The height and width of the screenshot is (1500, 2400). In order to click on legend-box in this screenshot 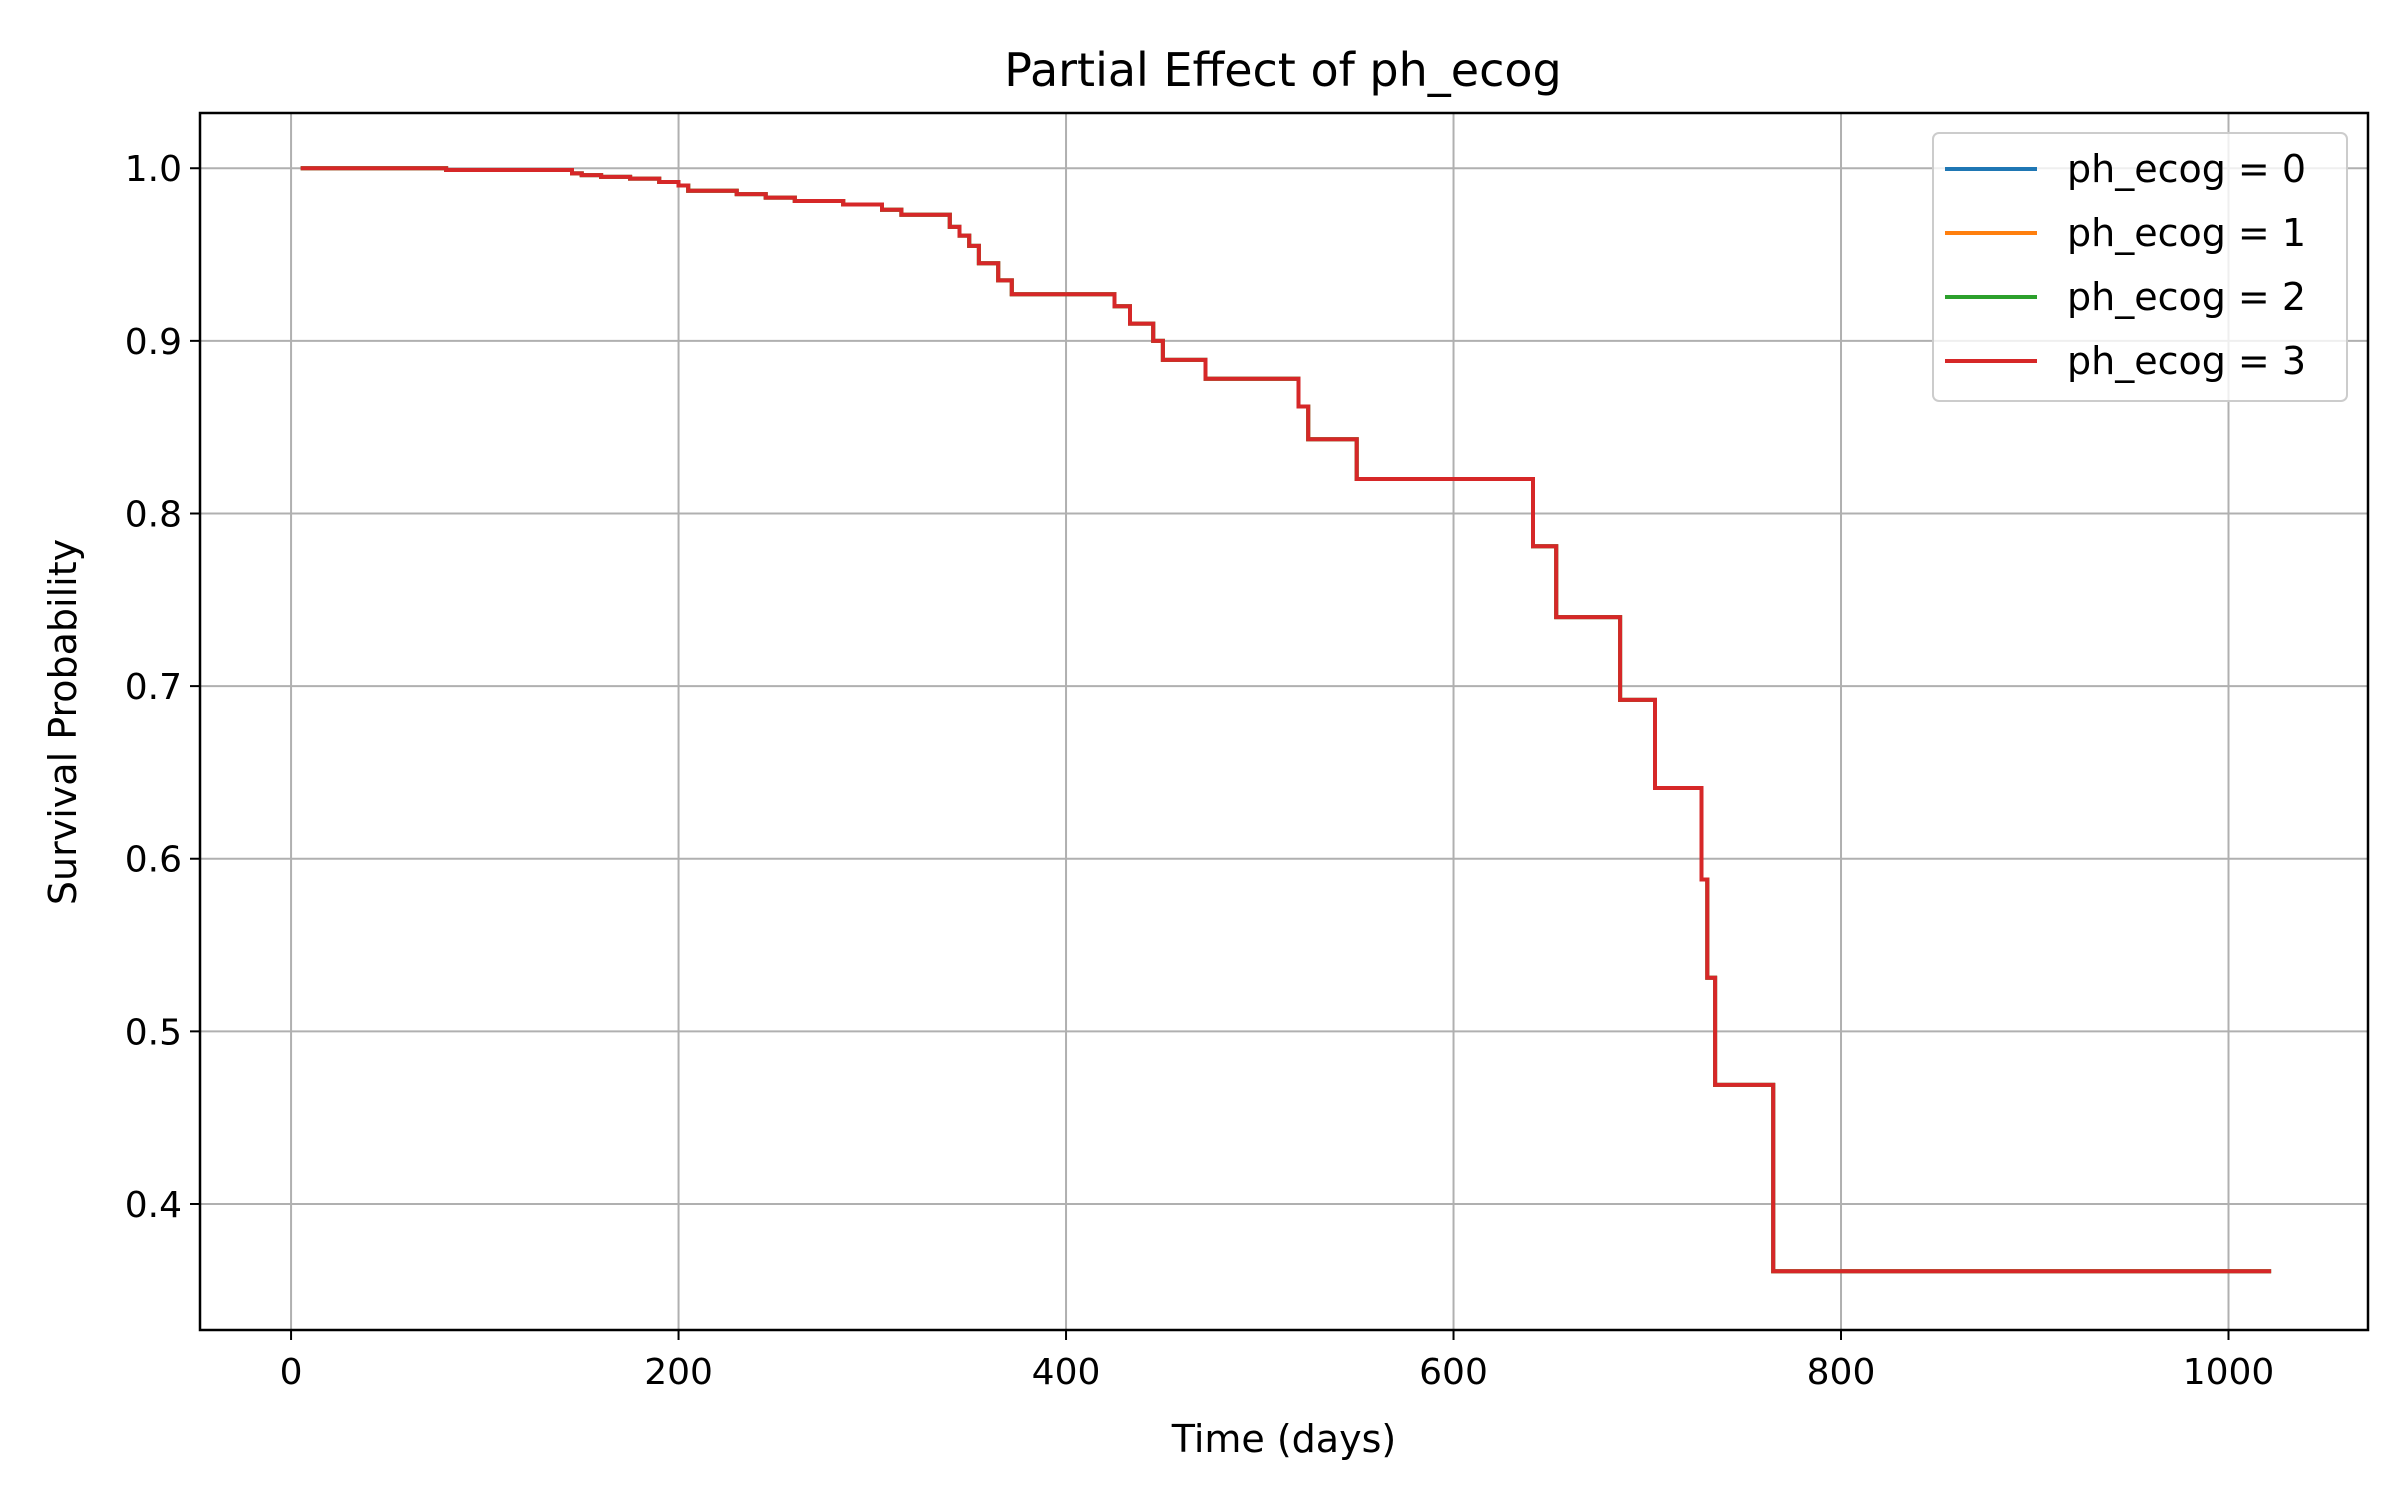, I will do `click(2140, 267)`.